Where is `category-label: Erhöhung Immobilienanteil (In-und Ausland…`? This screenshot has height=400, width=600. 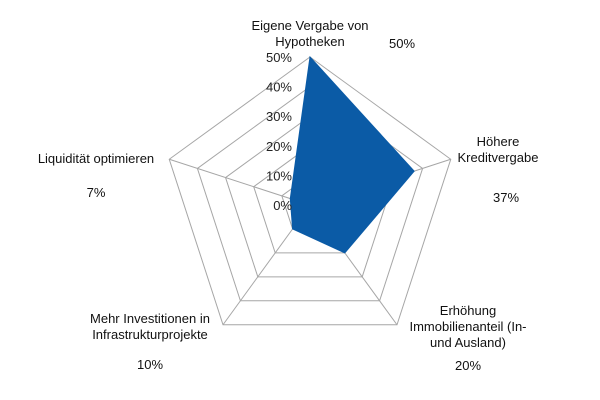
category-label: Erhöhung Immobilienanteil (In-und Ausland… is located at coordinates (467, 326).